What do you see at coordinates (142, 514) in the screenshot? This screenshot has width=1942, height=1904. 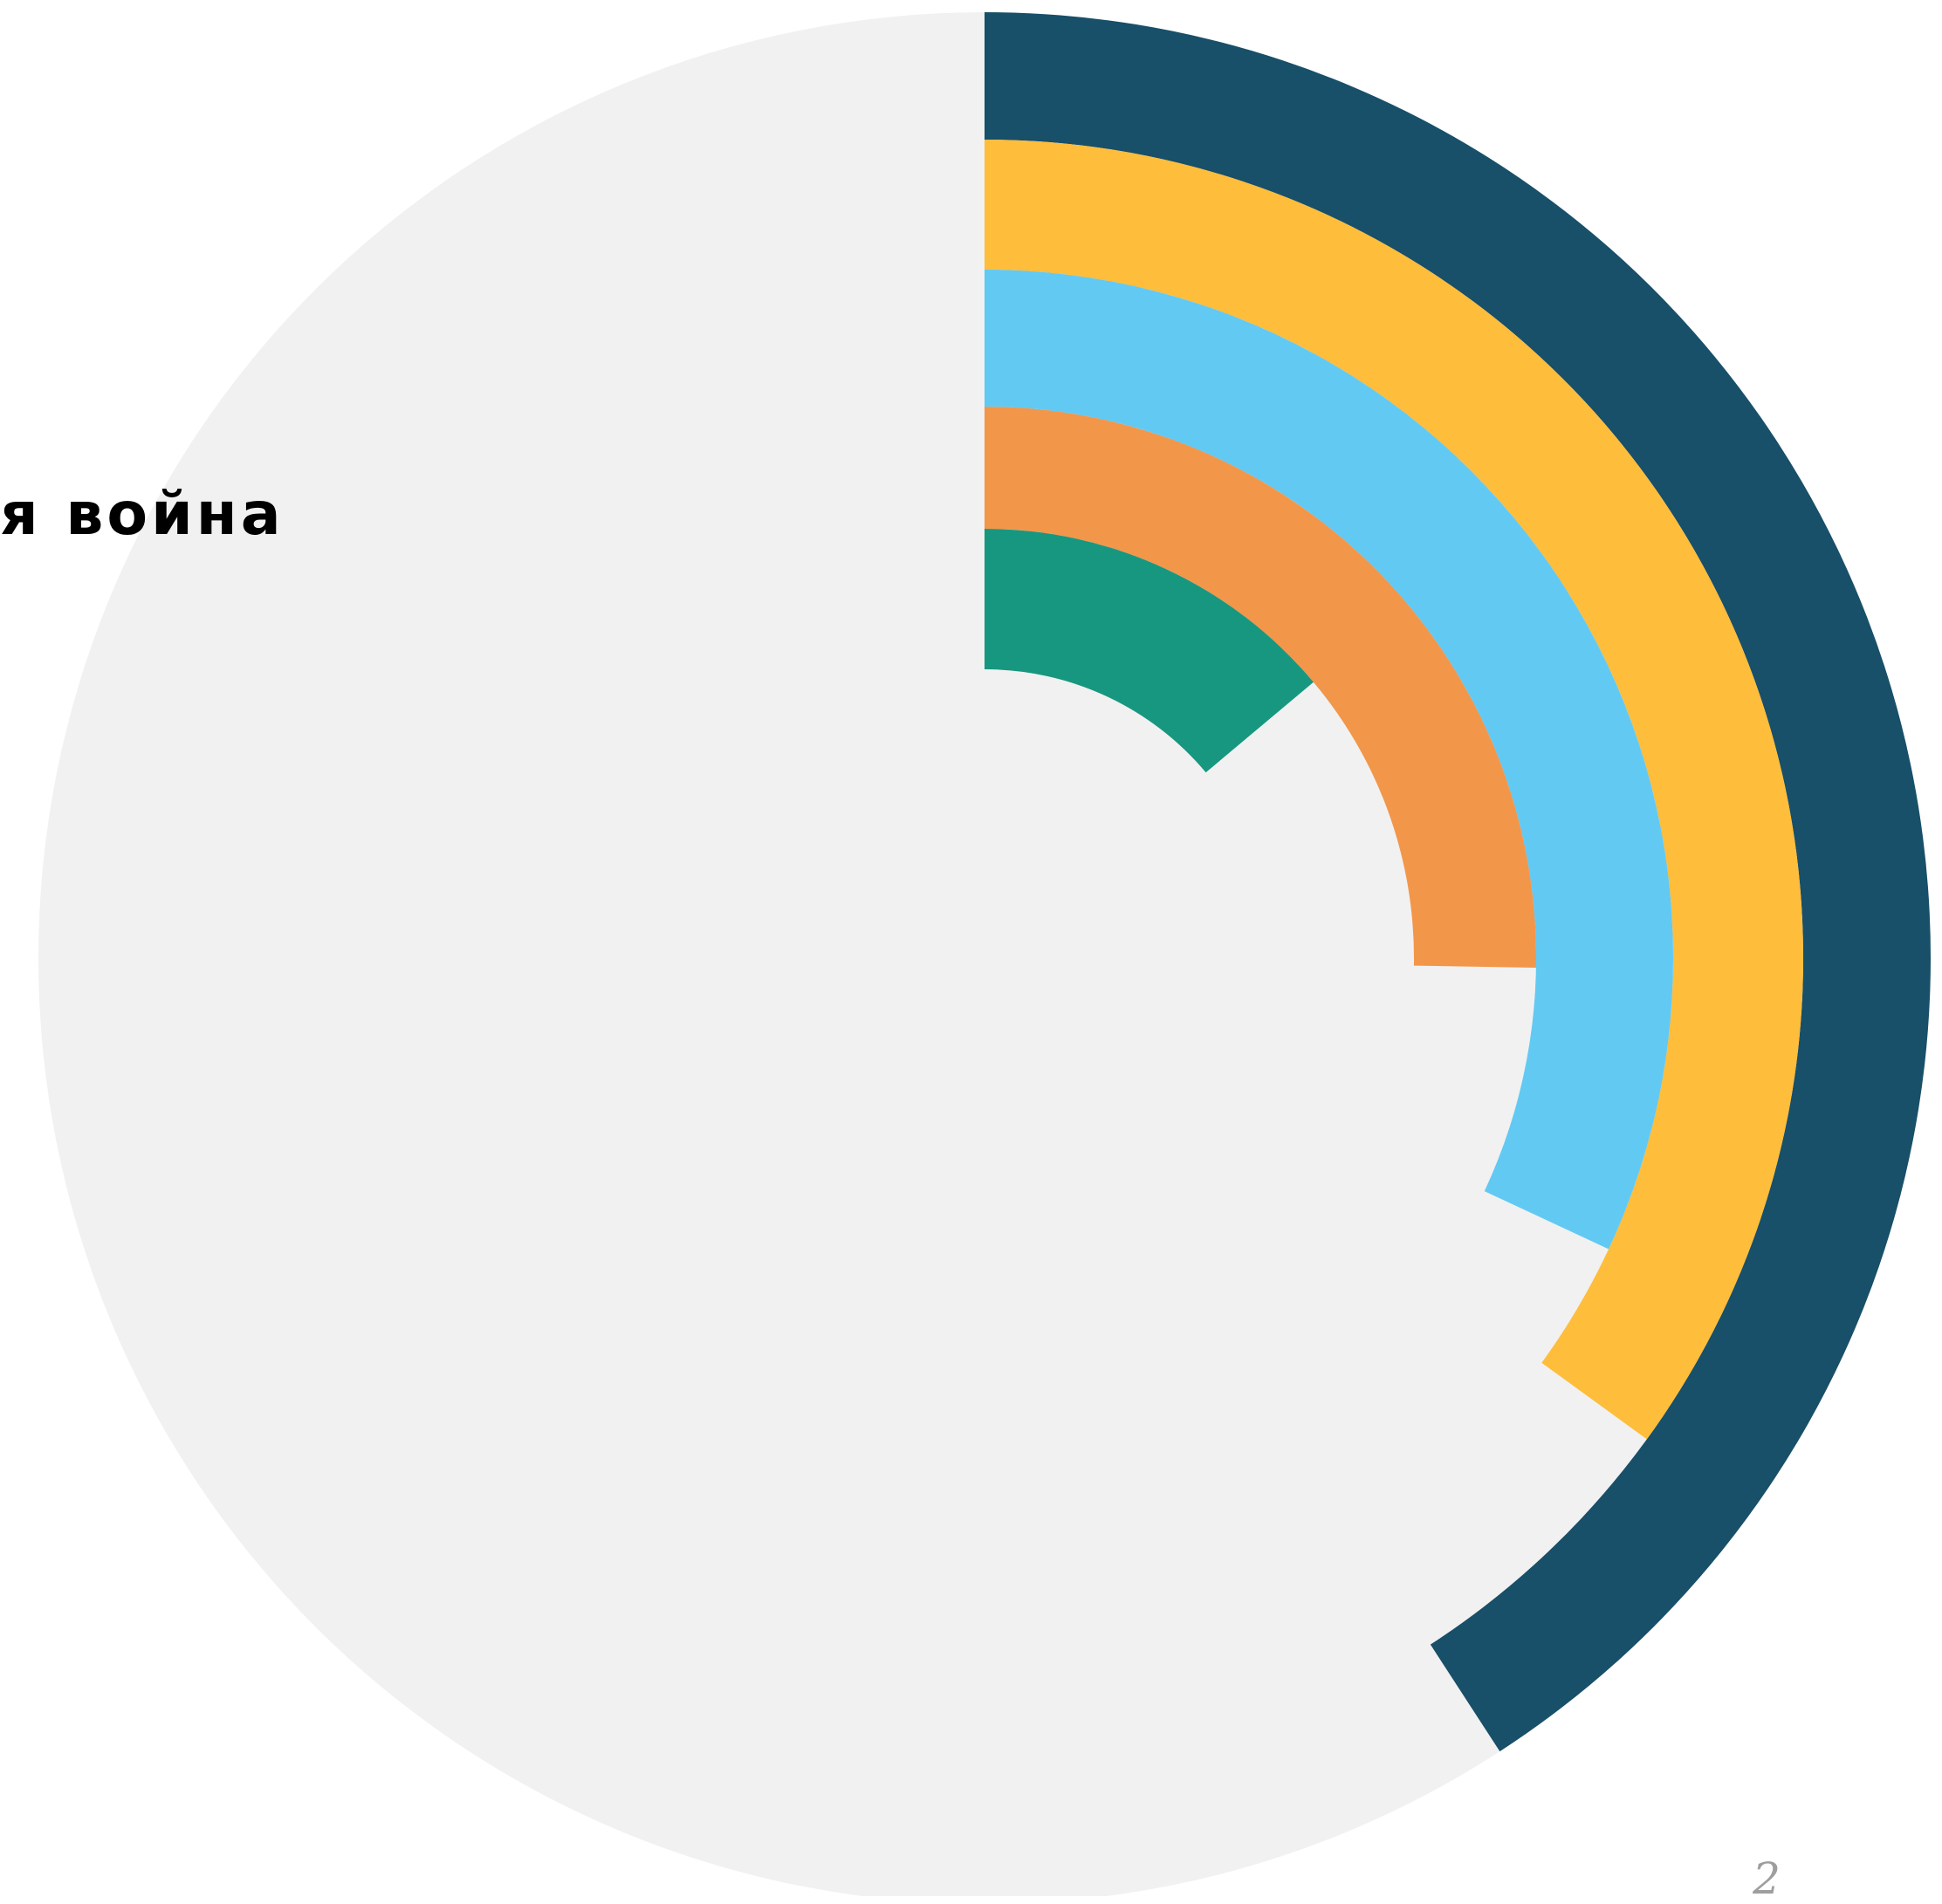 I see `slide-title: я война` at bounding box center [142, 514].